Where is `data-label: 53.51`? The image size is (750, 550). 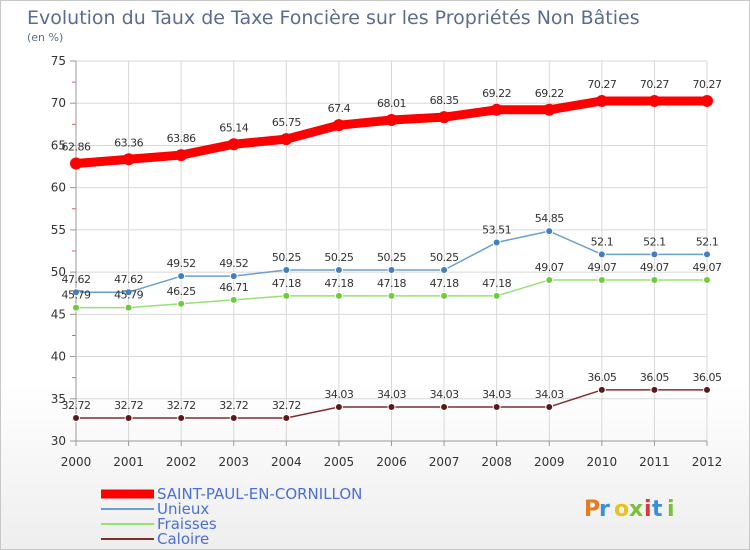
data-label: 53.51 is located at coordinates (496, 229).